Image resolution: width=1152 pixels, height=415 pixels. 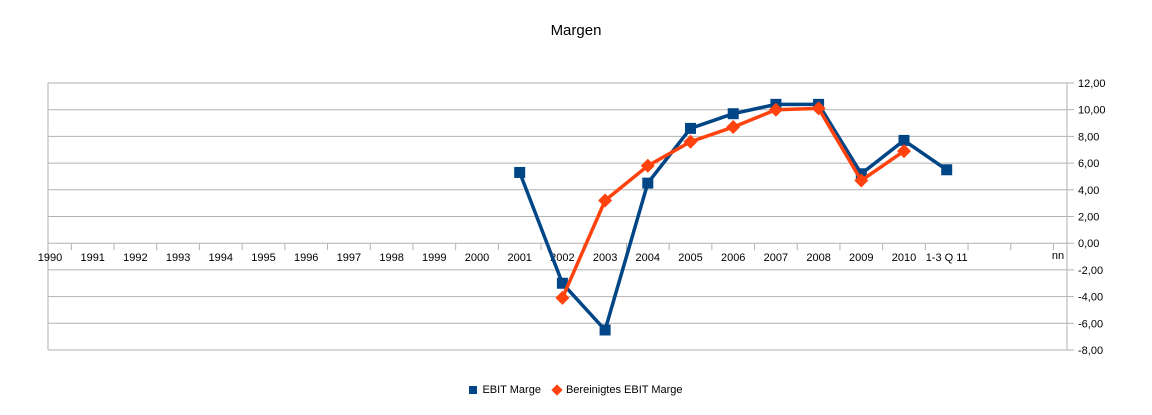 What do you see at coordinates (557, 390) in the screenshot?
I see `legend-diamond-marker-icon` at bounding box center [557, 390].